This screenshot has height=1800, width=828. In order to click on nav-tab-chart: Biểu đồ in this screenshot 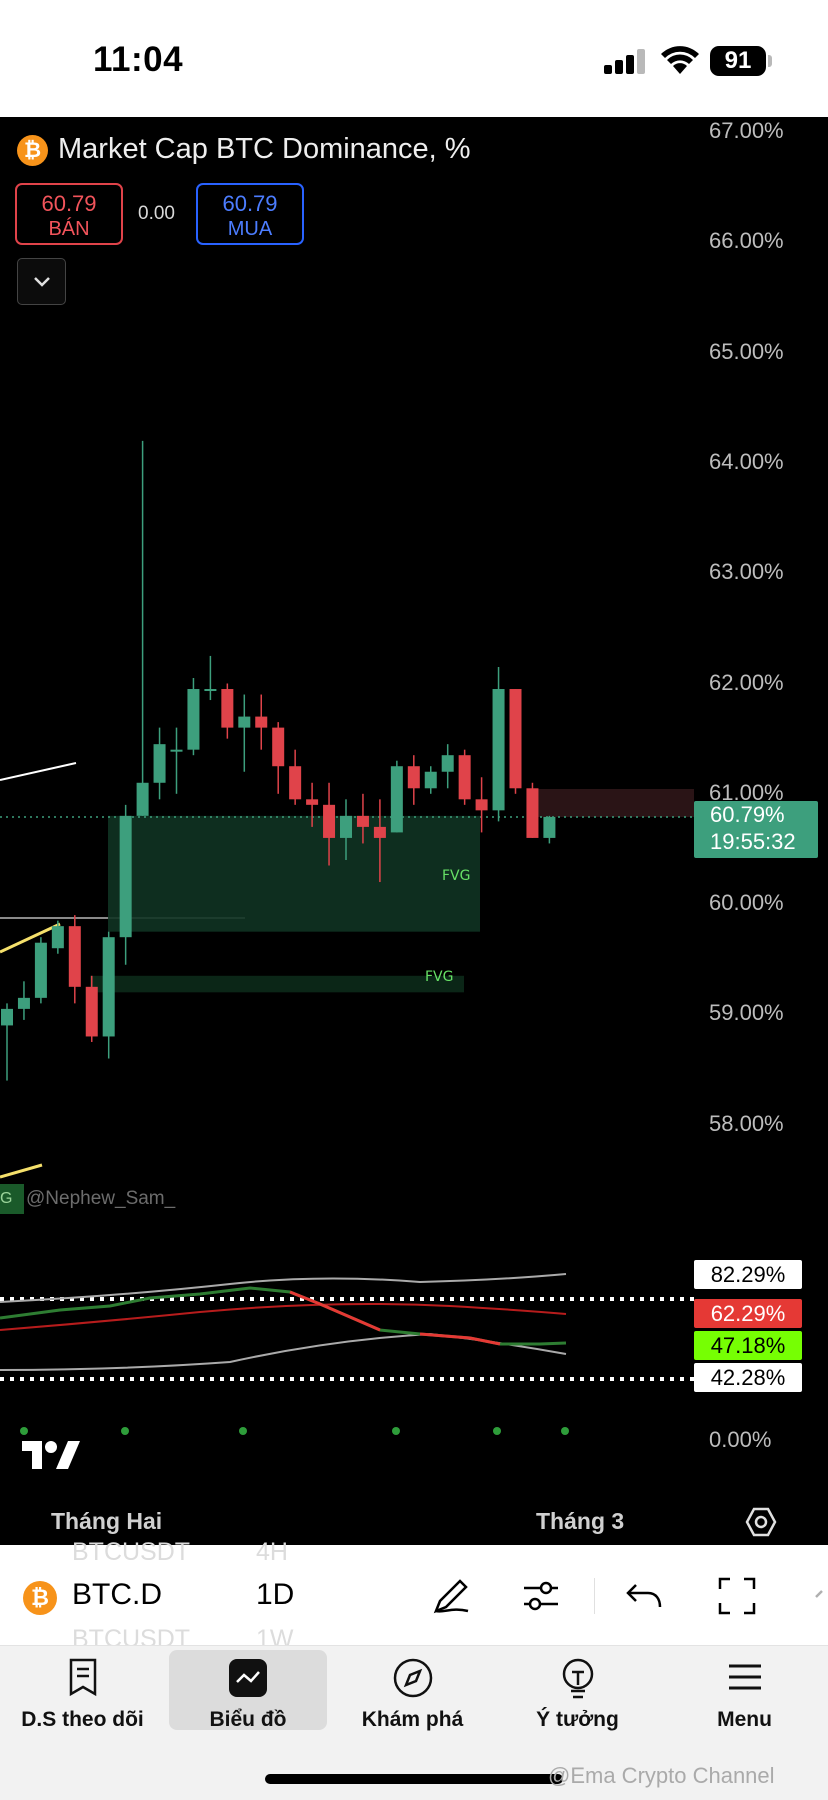, I will do `click(248, 1690)`.